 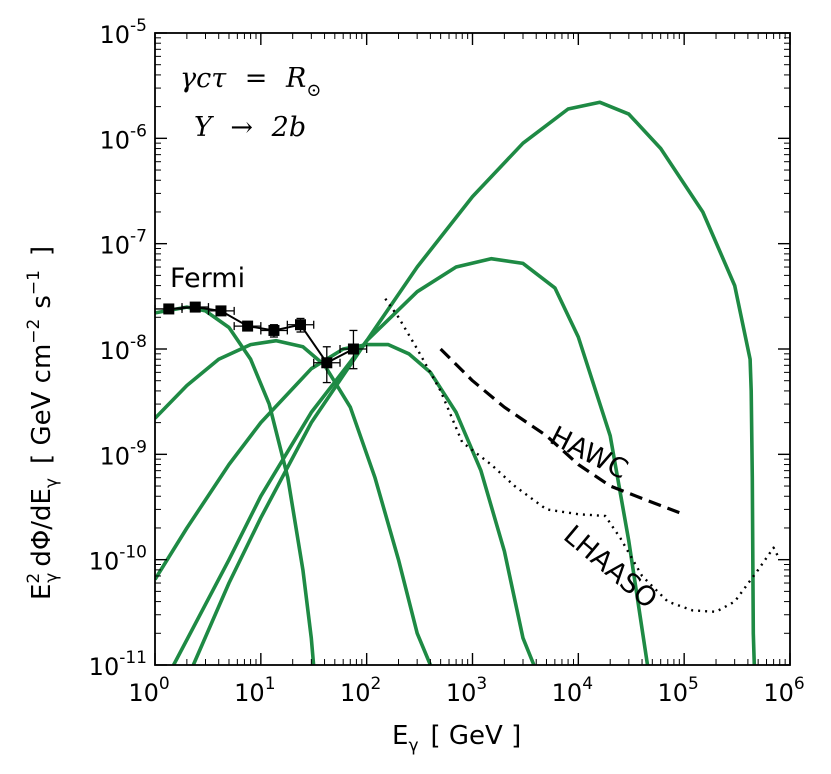 What do you see at coordinates (43, 423) in the screenshot?
I see `y-axis-title: E2γdΦ/dEγ[ GeV cm−2s−1]` at bounding box center [43, 423].